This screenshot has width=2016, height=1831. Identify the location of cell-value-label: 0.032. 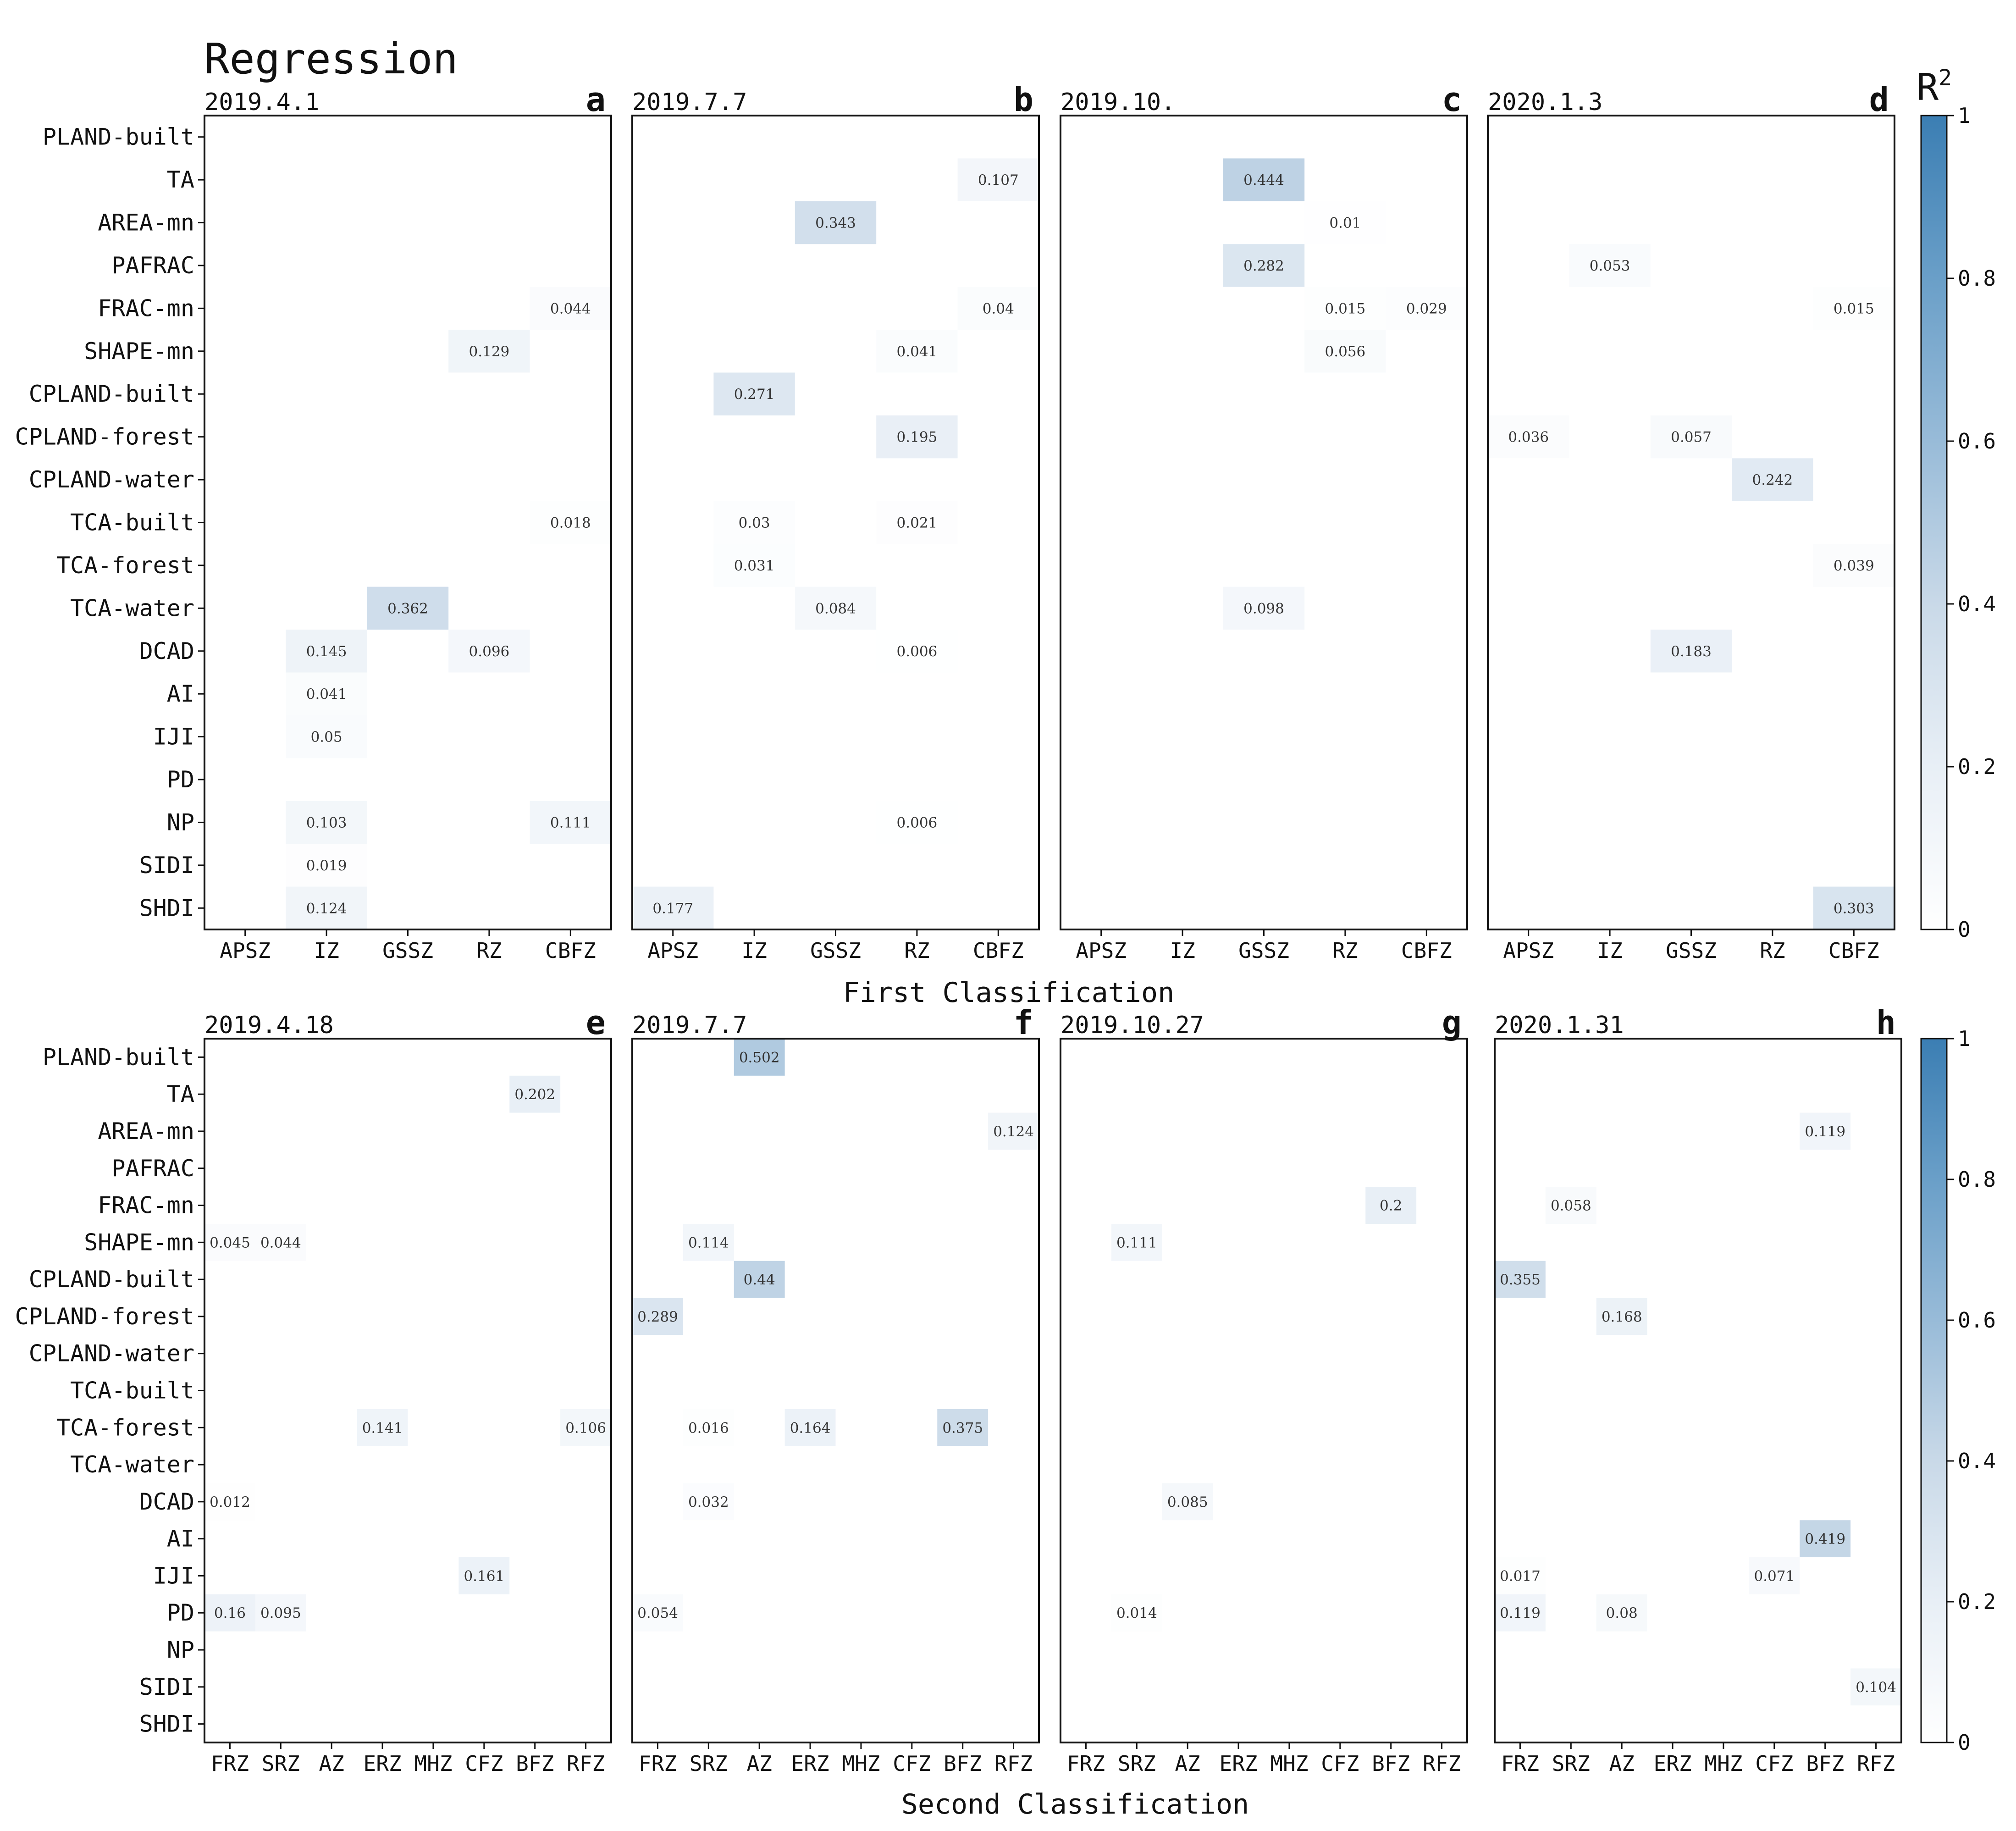
(709, 1502).